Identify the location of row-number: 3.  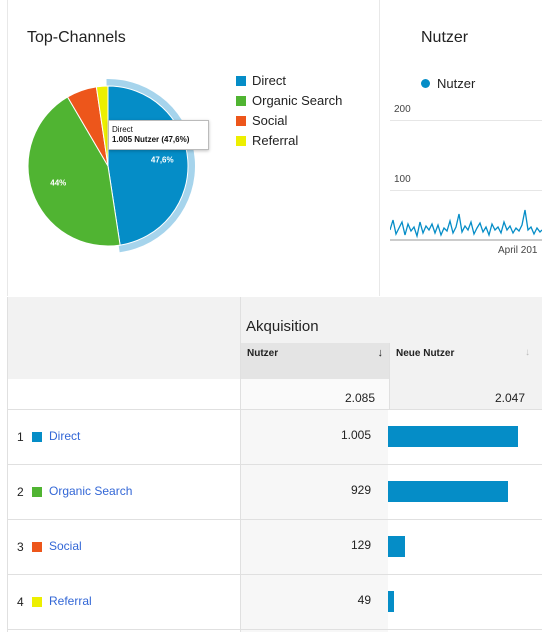
(20, 547).